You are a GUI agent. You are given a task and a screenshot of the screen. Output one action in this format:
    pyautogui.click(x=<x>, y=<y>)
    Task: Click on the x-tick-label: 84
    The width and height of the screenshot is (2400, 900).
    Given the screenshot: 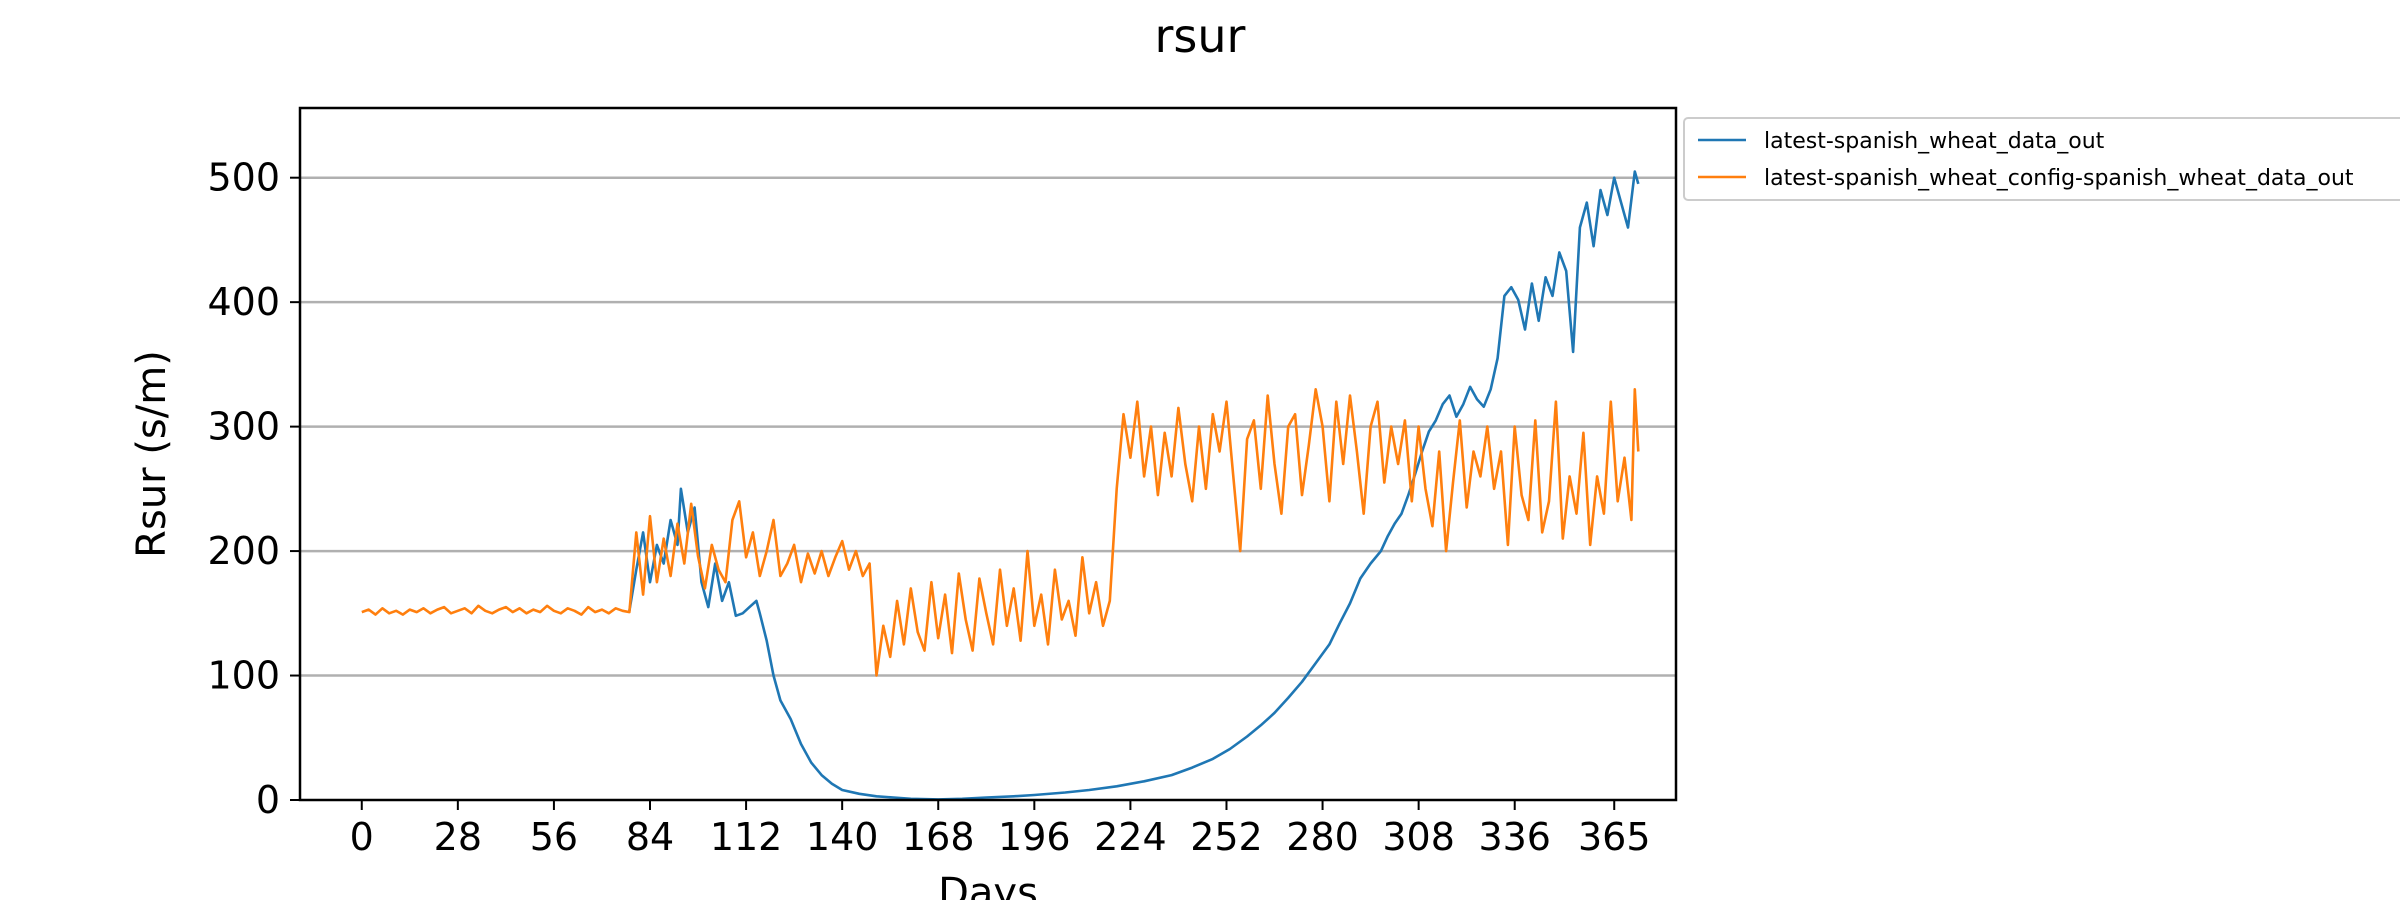 What is the action you would take?
    pyautogui.click(x=650, y=837)
    